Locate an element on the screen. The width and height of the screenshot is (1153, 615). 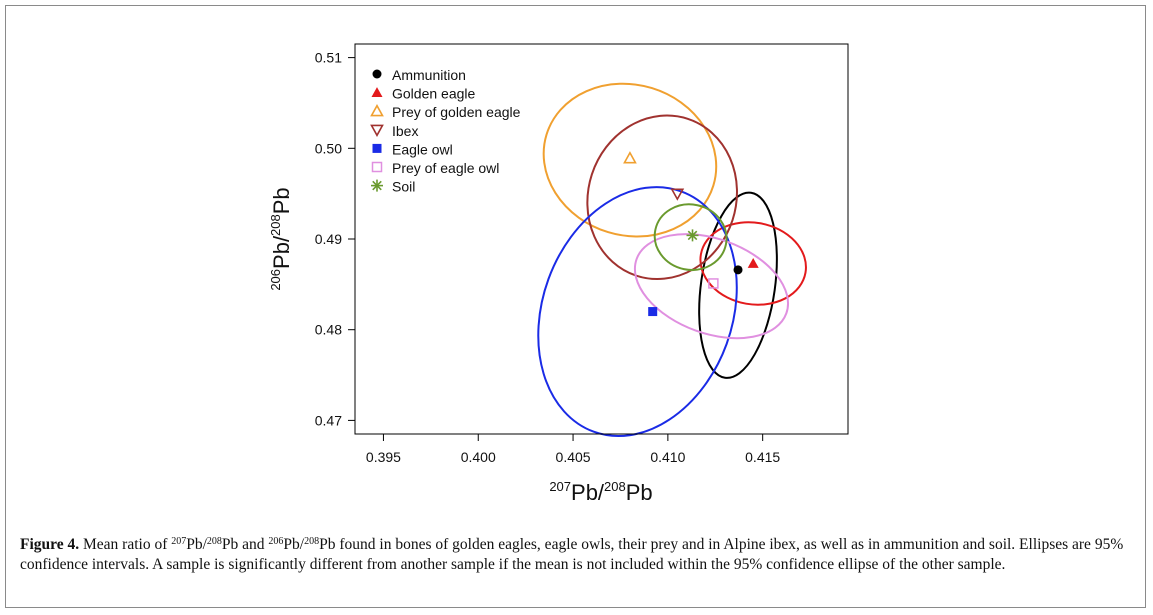
mean-point-ammunition is located at coordinates (738, 270).